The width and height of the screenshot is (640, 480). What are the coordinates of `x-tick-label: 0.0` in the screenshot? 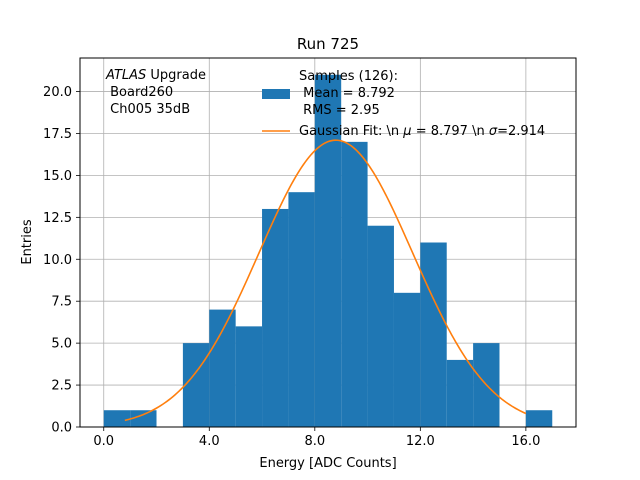 It's located at (103, 441).